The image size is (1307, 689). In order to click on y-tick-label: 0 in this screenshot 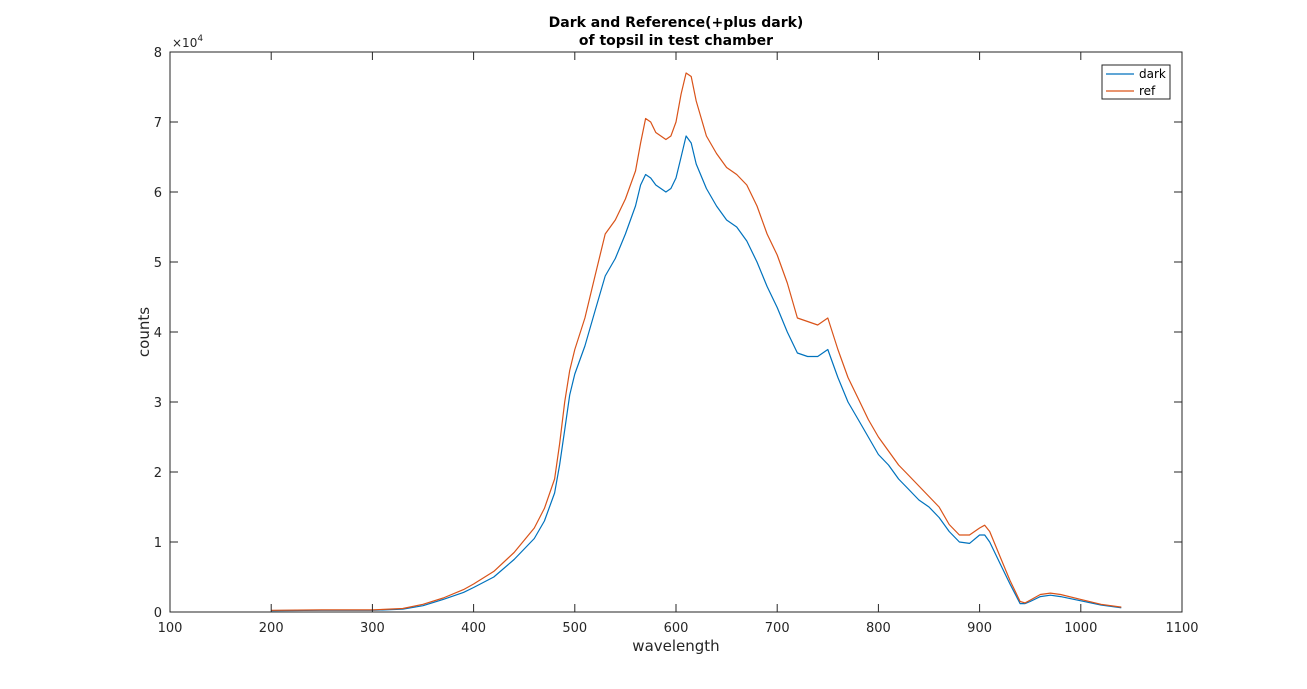, I will do `click(158, 613)`.